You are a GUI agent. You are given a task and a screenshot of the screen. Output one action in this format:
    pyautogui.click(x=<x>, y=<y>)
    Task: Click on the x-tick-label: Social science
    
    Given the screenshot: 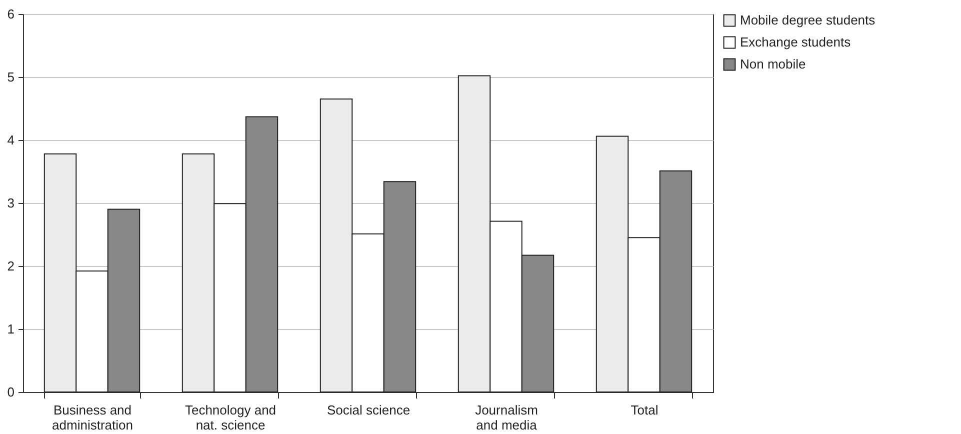 What is the action you would take?
    pyautogui.click(x=368, y=410)
    